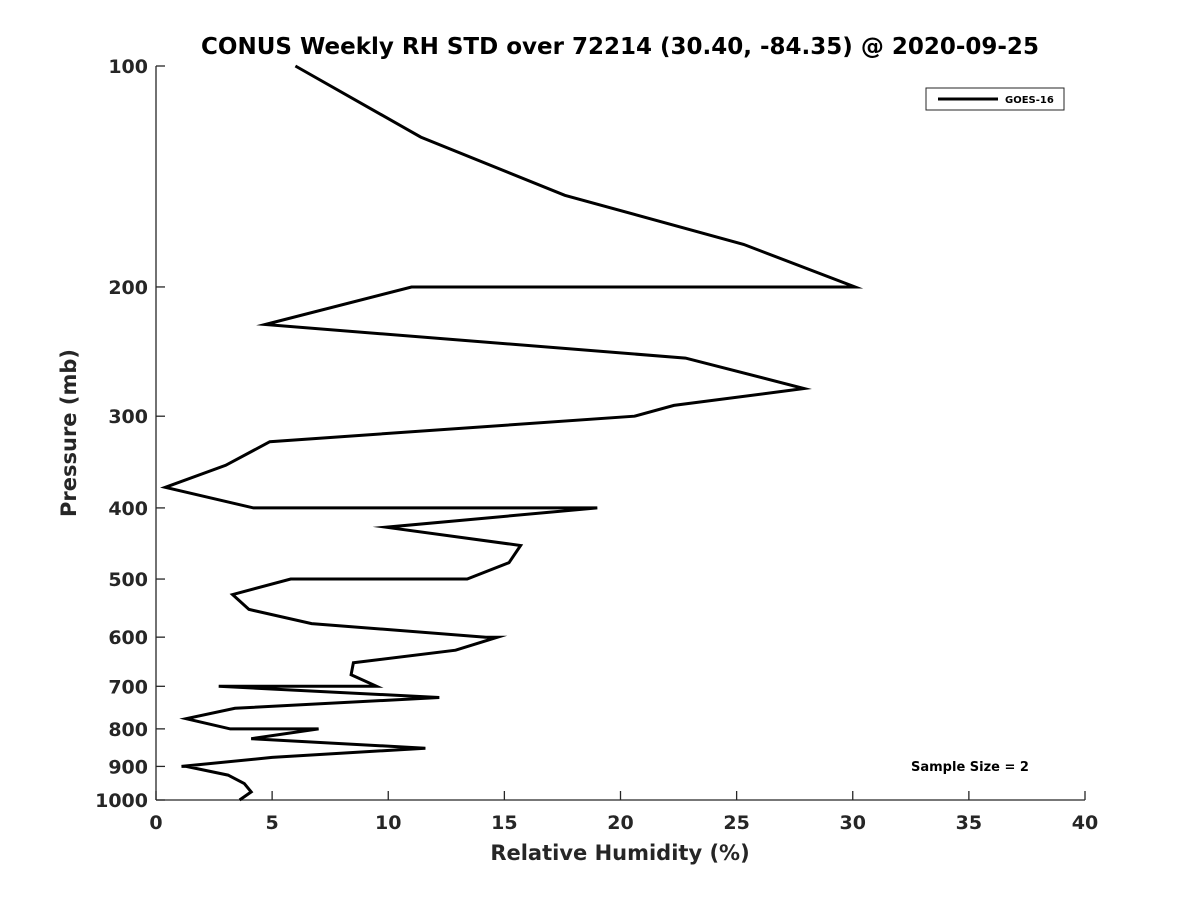  Describe the element at coordinates (619, 853) in the screenshot. I see `x-axis-label: Relative Humidity (%)` at that location.